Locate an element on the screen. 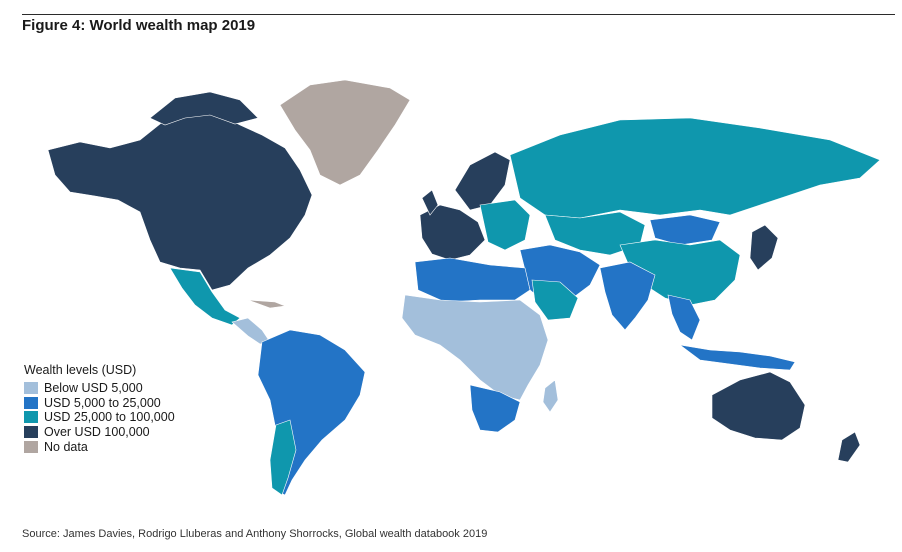 Image resolution: width=902 pixels, height=552 pixels. legend-label: USD 25,000 to 100,000 is located at coordinates (109, 417).